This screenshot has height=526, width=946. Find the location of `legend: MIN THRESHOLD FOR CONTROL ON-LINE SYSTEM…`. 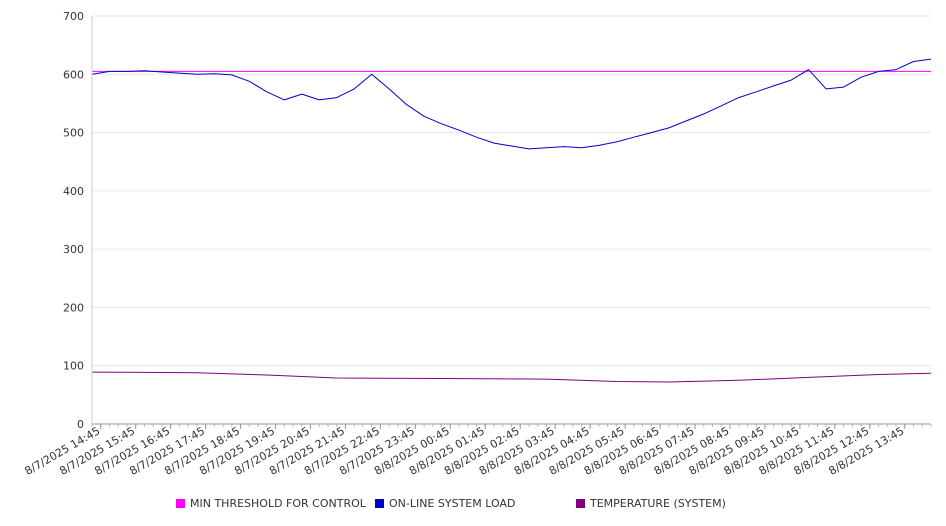

legend: MIN THRESHOLD FOR CONTROL ON-LINE SYSTEM… is located at coordinates (473, 506).